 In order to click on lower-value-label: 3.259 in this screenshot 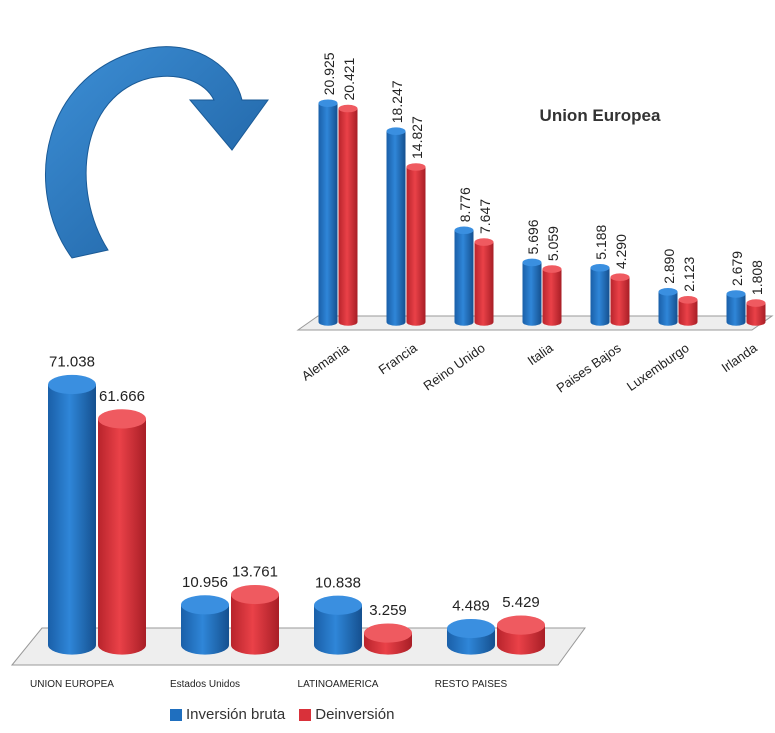, I will do `click(388, 610)`.